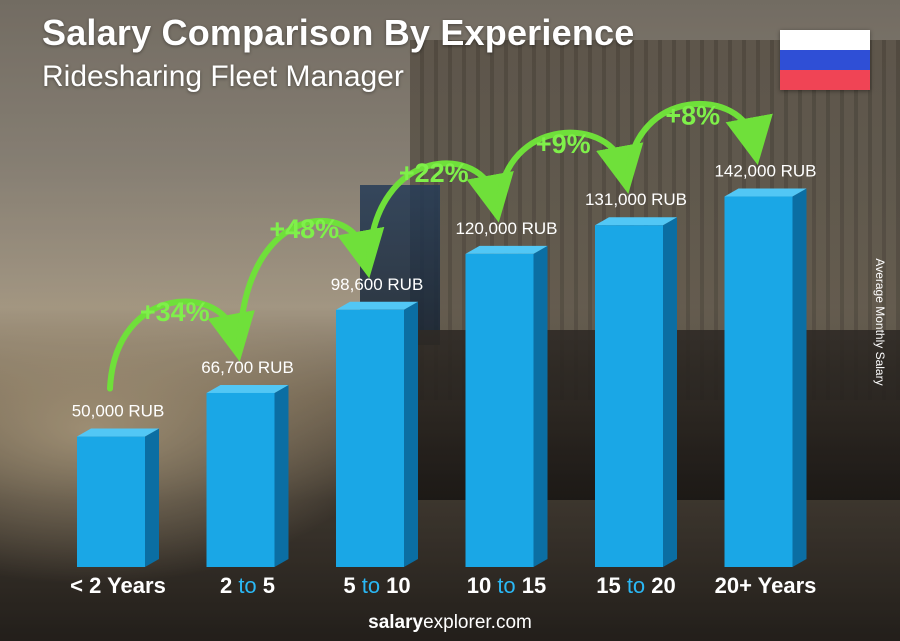 This screenshot has width=900, height=641. What do you see at coordinates (396, 622) in the screenshot?
I see `footer-brand-bold: salary` at bounding box center [396, 622].